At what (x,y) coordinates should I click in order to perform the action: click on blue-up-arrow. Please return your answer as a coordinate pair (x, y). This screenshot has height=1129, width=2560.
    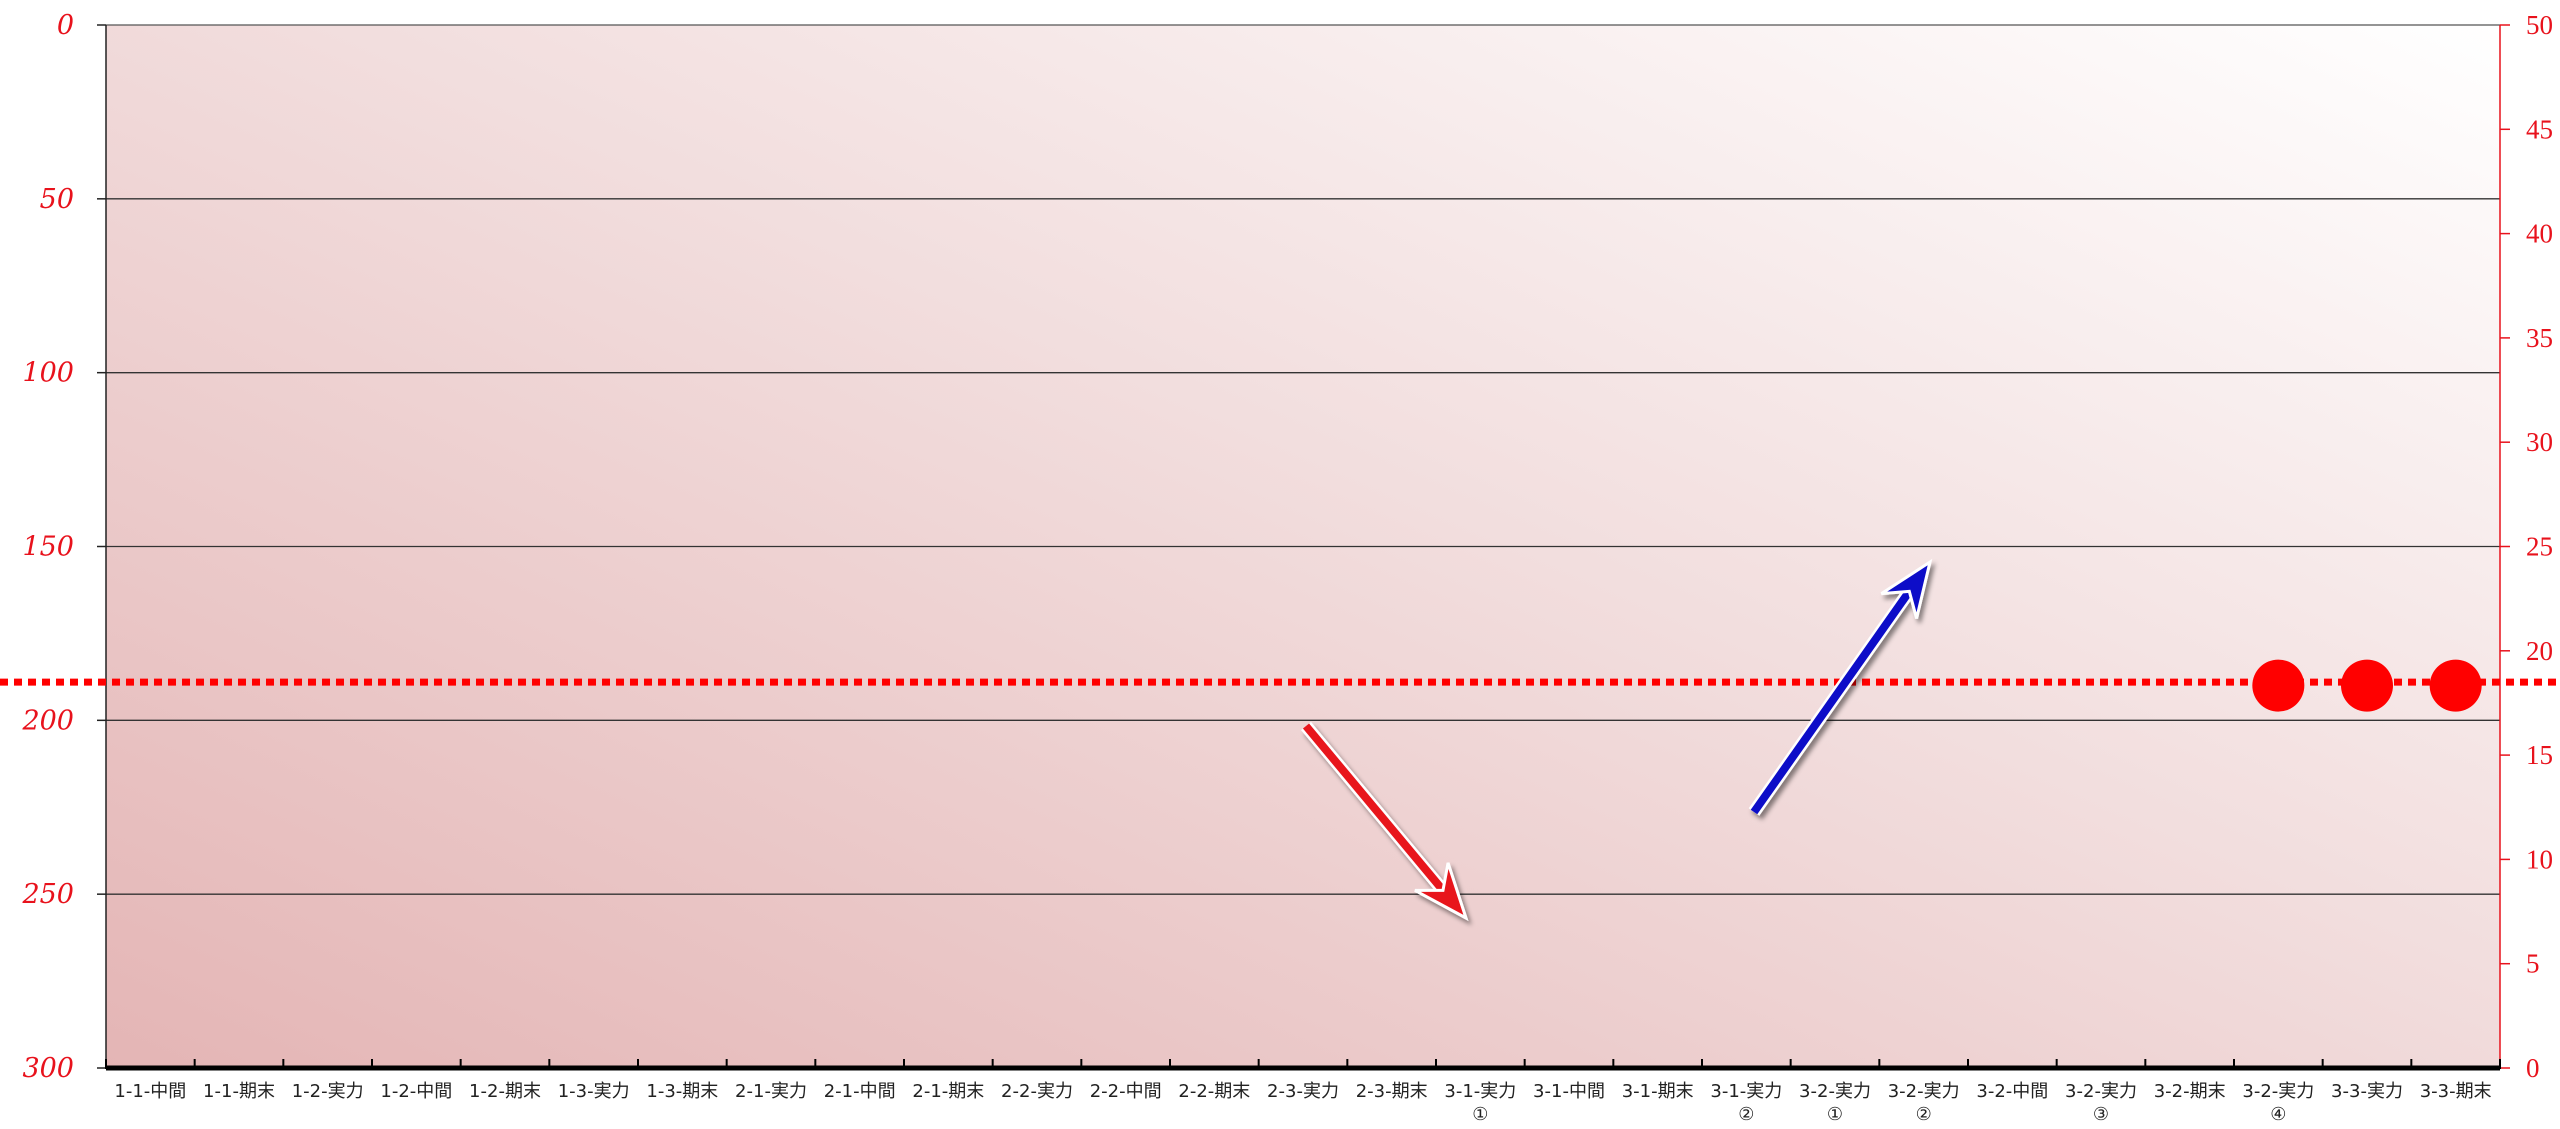
    Looking at the image, I should click on (1840, 687).